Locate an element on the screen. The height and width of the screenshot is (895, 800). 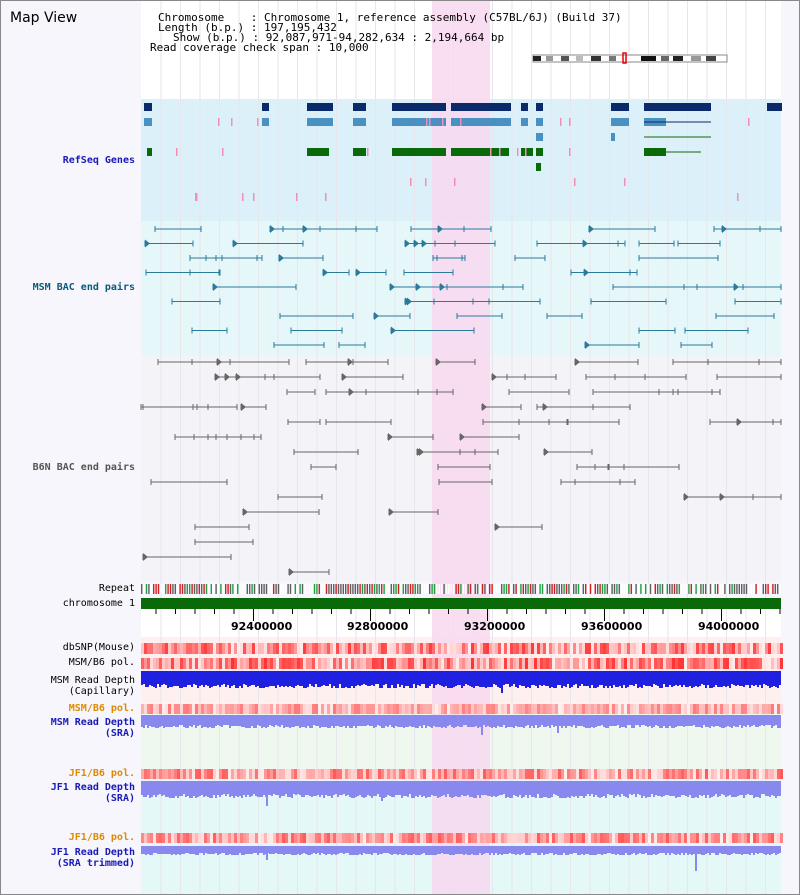
b6n-bac-track-label: B6N BAC end pairs is located at coordinates (83, 467).